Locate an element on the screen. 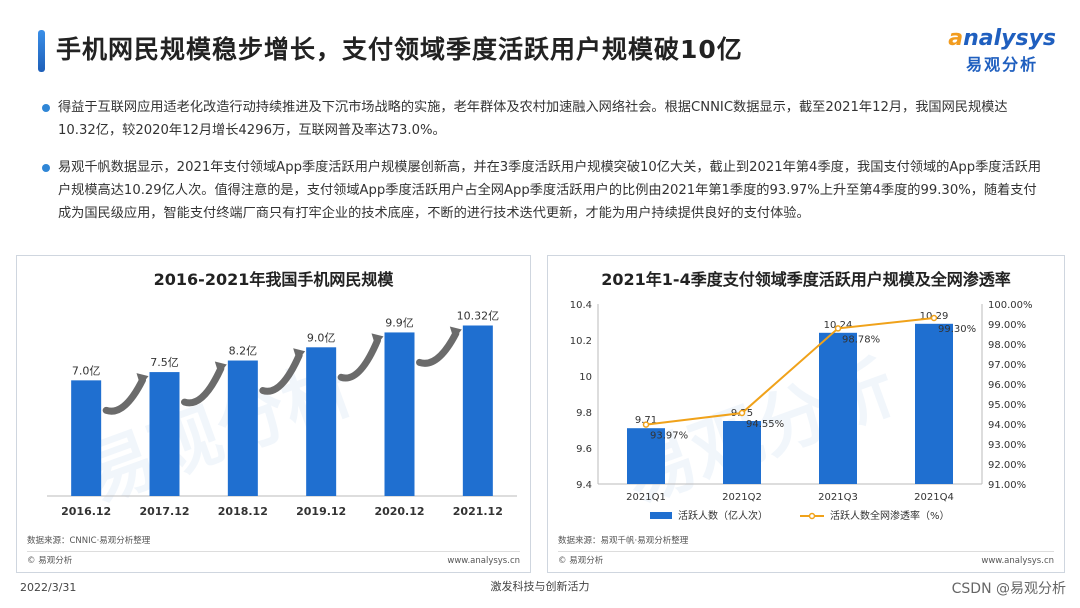  right-y-tick-label: 98.00% is located at coordinates (1007, 345).